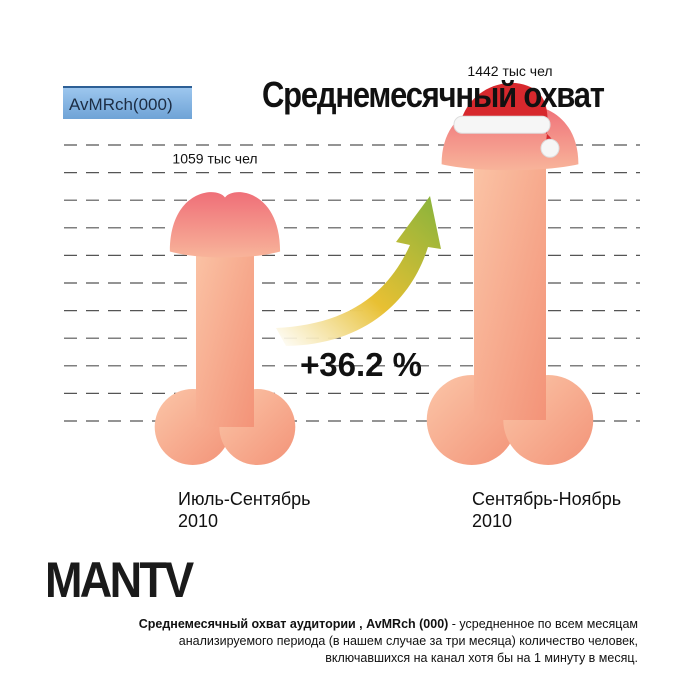 The image size is (700, 700). What do you see at coordinates (361, 364) in the screenshot?
I see `change-label: +36.2 %` at bounding box center [361, 364].